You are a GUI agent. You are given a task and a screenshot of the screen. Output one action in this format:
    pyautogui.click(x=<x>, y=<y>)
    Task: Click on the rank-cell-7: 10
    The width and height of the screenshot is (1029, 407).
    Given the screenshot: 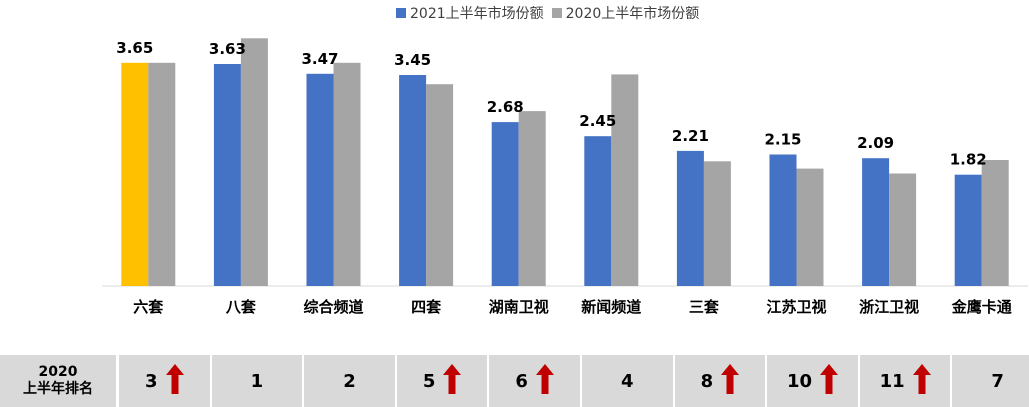 What is the action you would take?
    pyautogui.click(x=812, y=381)
    